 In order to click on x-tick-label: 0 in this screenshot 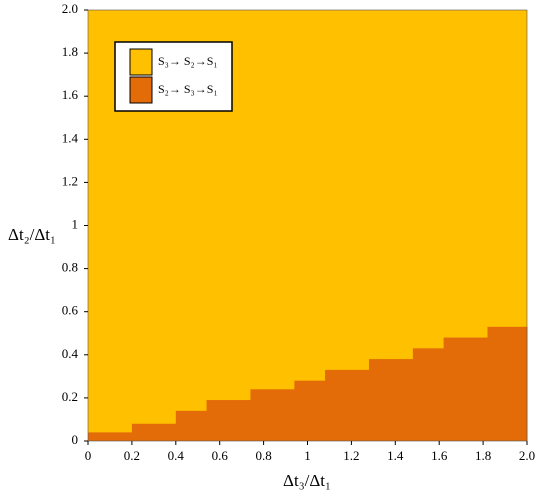, I will do `click(88, 455)`.